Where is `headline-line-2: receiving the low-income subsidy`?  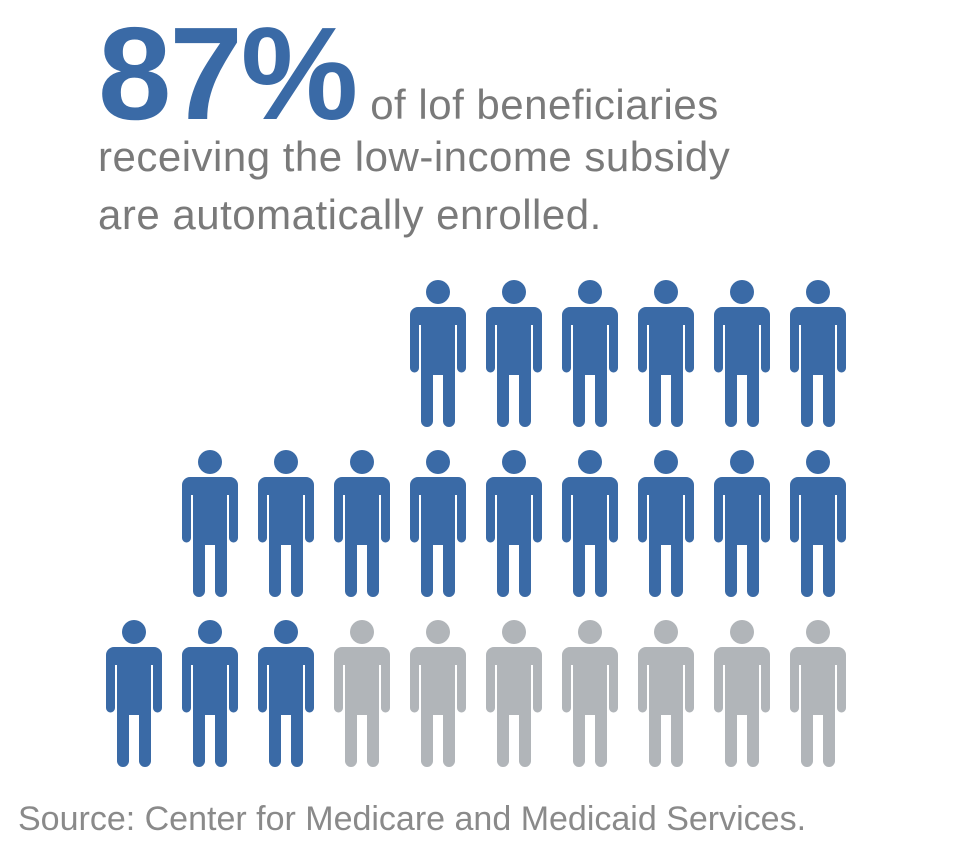 headline-line-2: receiving the low-income subsidy is located at coordinates (414, 156).